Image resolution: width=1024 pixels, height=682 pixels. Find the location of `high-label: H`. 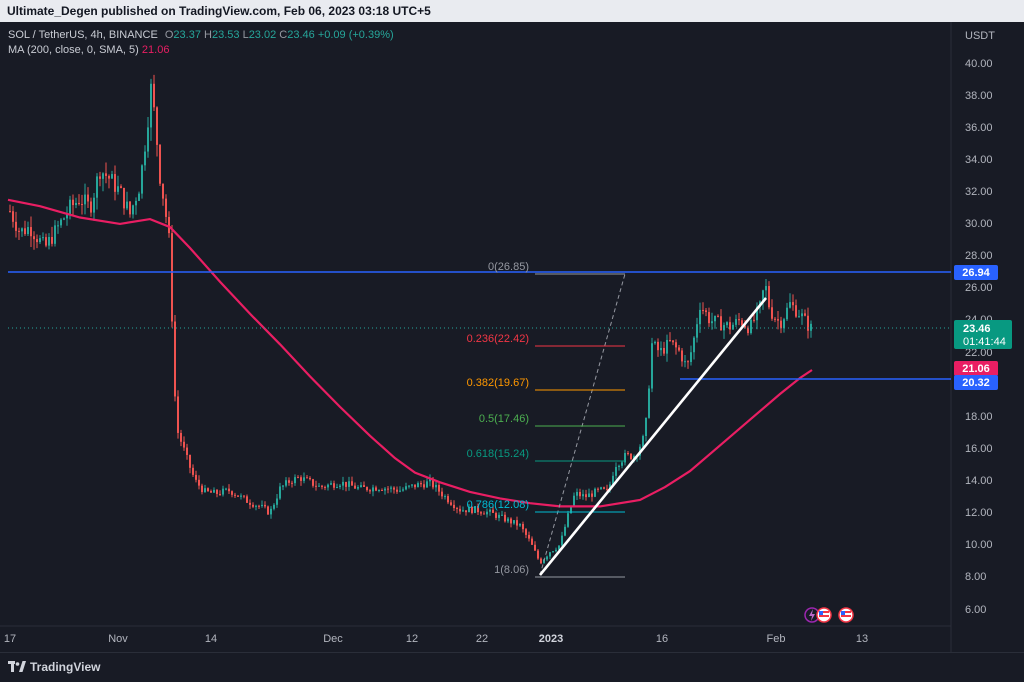

high-label: H is located at coordinates (208, 35).